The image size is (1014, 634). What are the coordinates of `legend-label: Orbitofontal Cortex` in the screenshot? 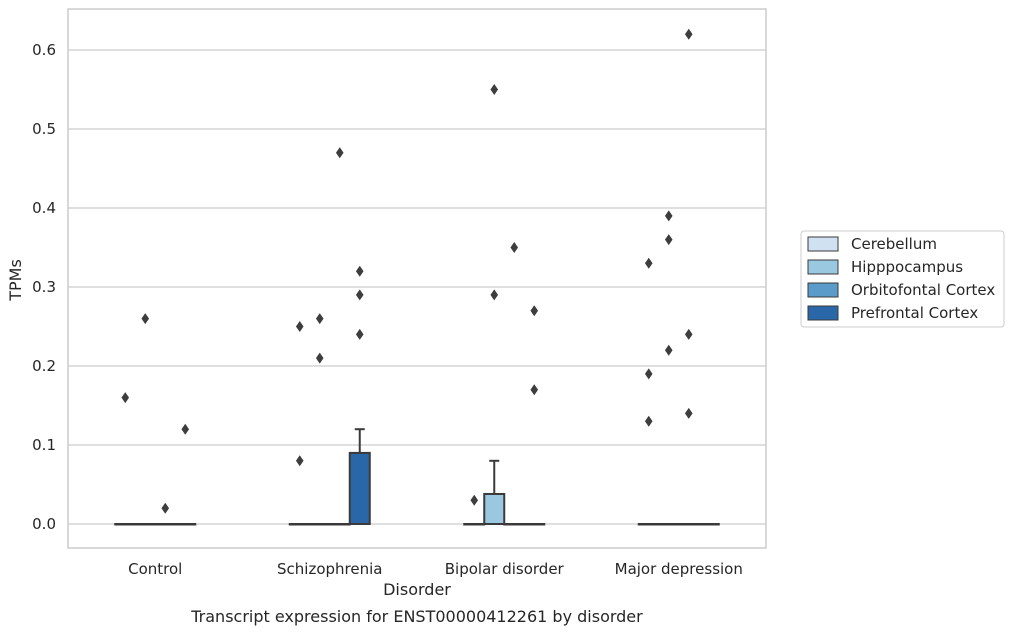 It's located at (923, 290).